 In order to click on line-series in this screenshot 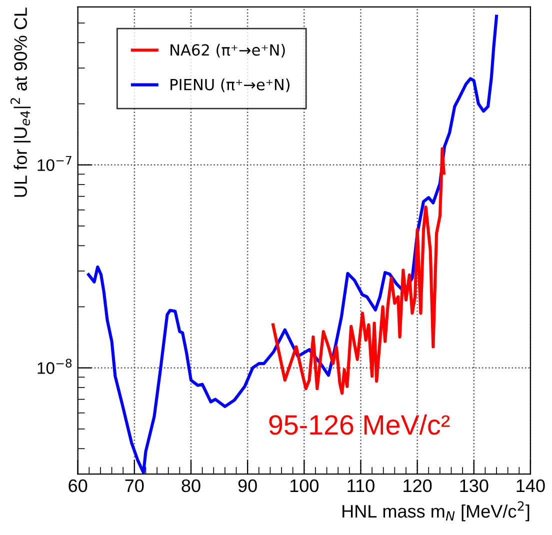, I will do `click(359, 271)`.